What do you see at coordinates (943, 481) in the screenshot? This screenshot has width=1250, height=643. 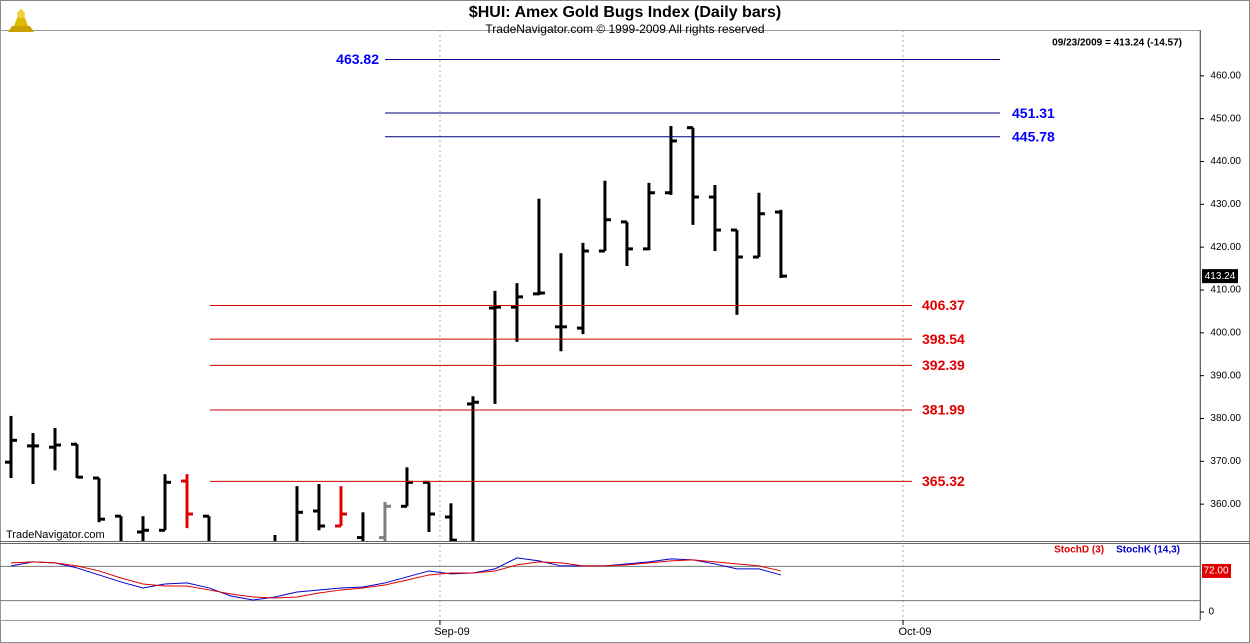 I see `level-label: 365.32` at bounding box center [943, 481].